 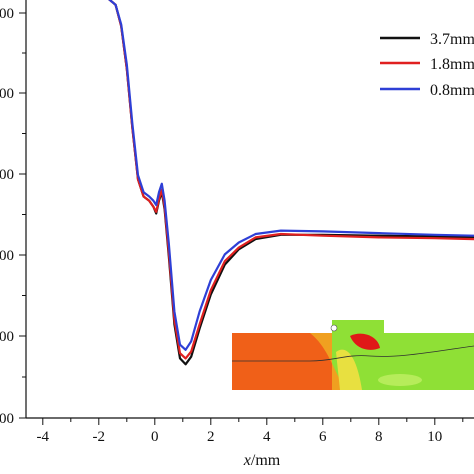 What do you see at coordinates (155, 437) in the screenshot?
I see `x-tick-label: 0` at bounding box center [155, 437].